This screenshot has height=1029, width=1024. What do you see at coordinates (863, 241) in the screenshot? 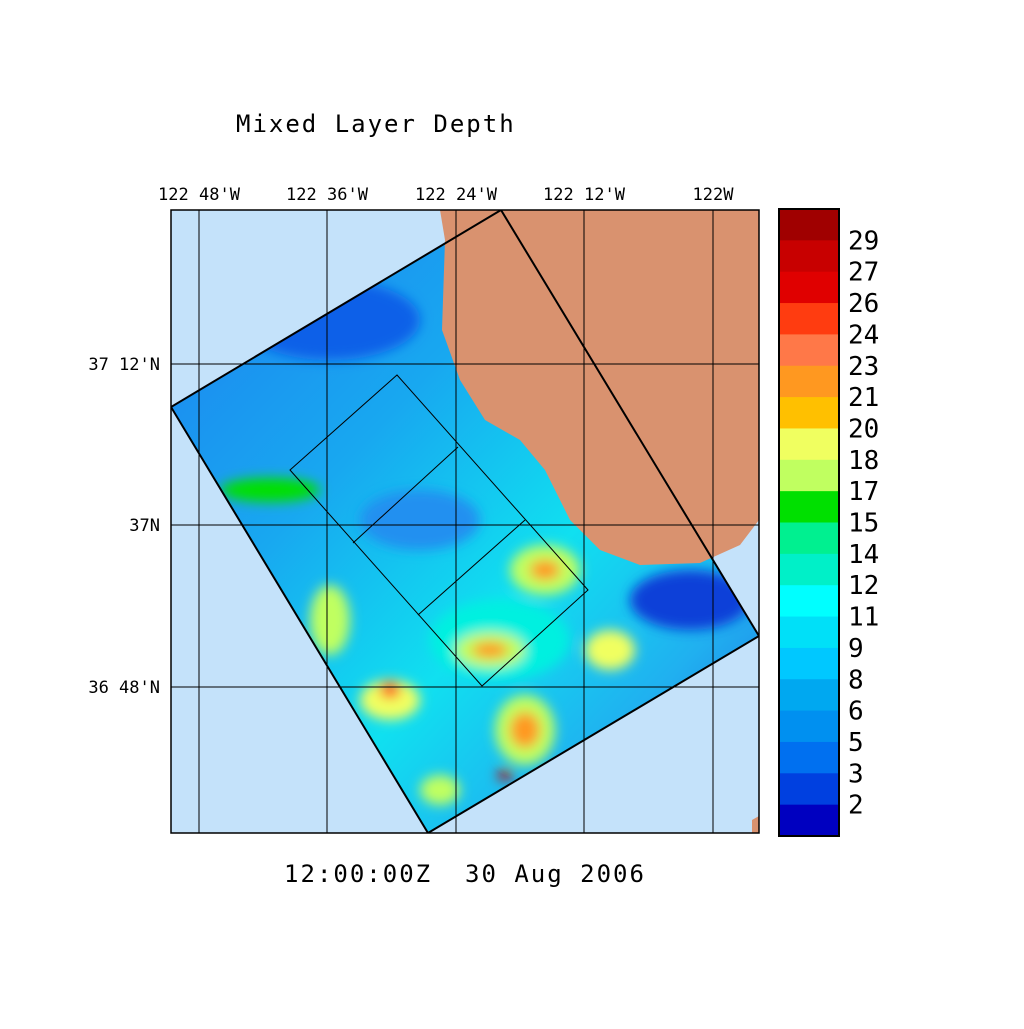
I see `colorbar-label: 29` at bounding box center [863, 241].